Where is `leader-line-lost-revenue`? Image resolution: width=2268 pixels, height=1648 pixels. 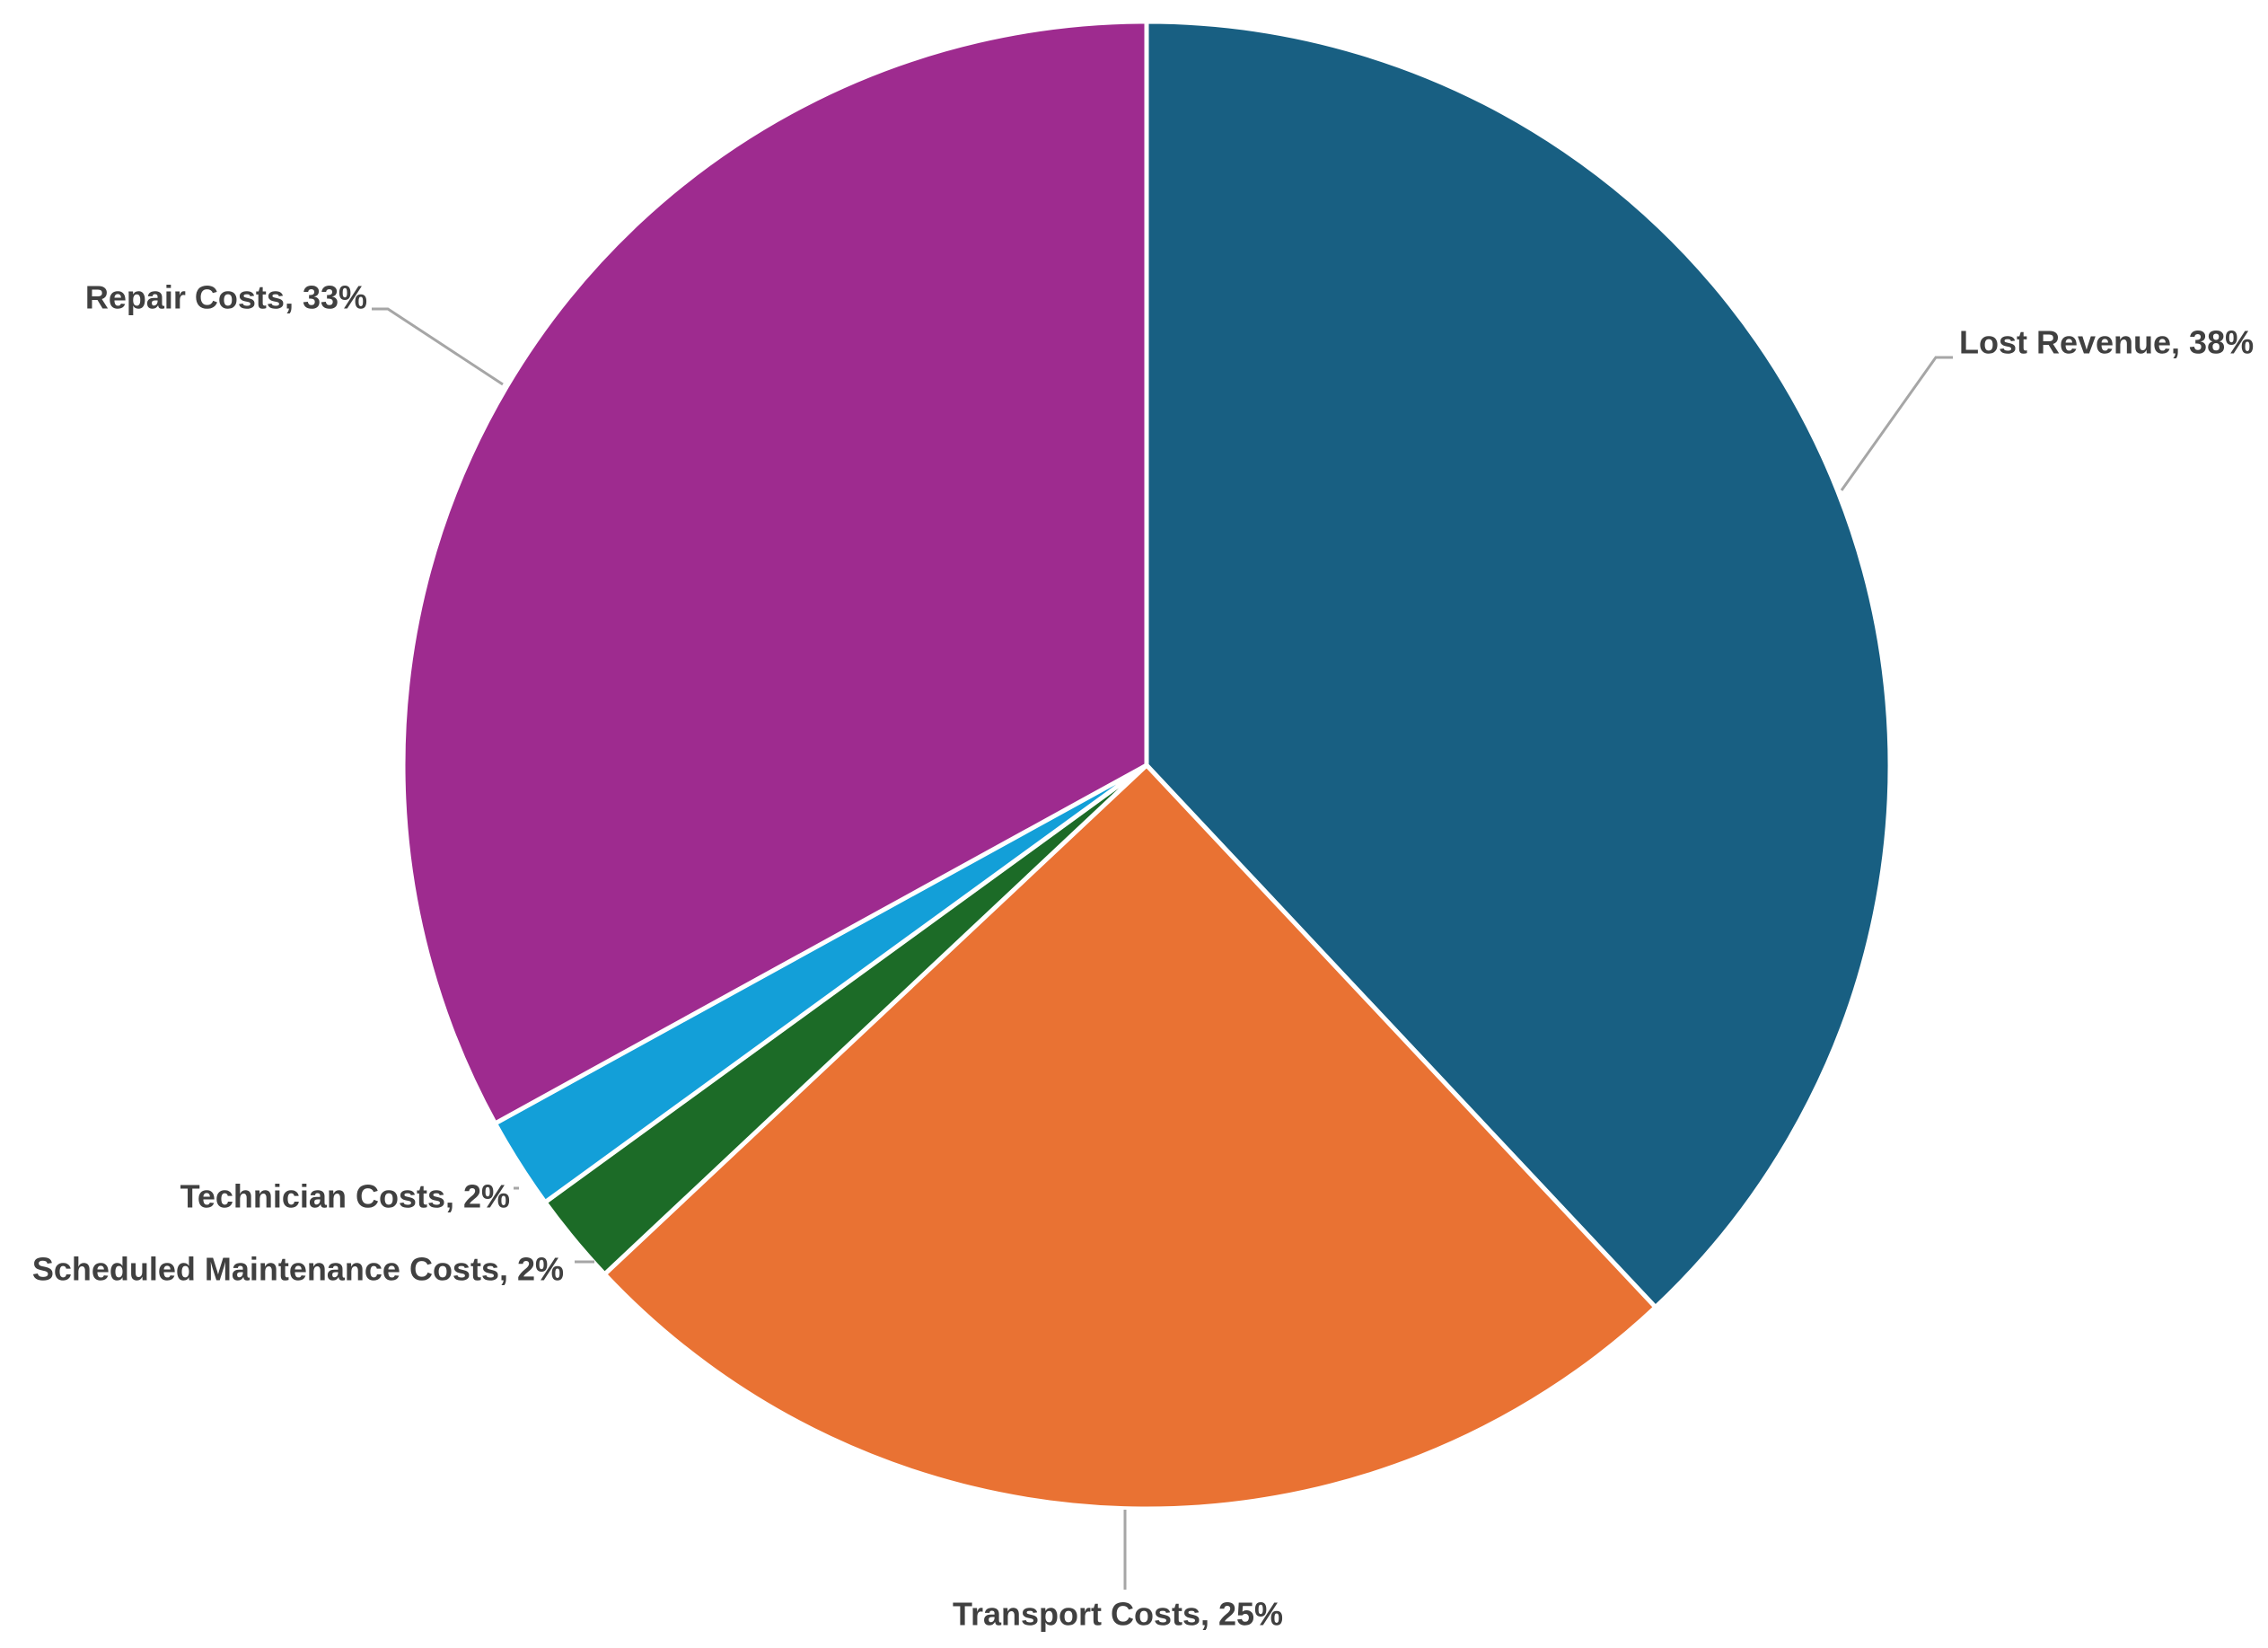 leader-line-lost-revenue is located at coordinates (1897, 424).